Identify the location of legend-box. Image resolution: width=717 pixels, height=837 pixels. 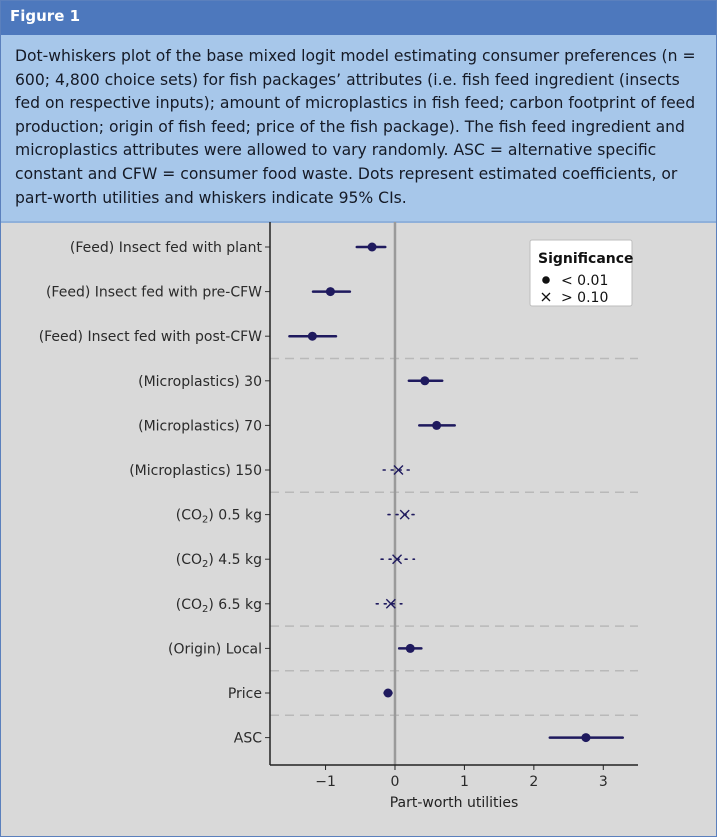
(581, 273).